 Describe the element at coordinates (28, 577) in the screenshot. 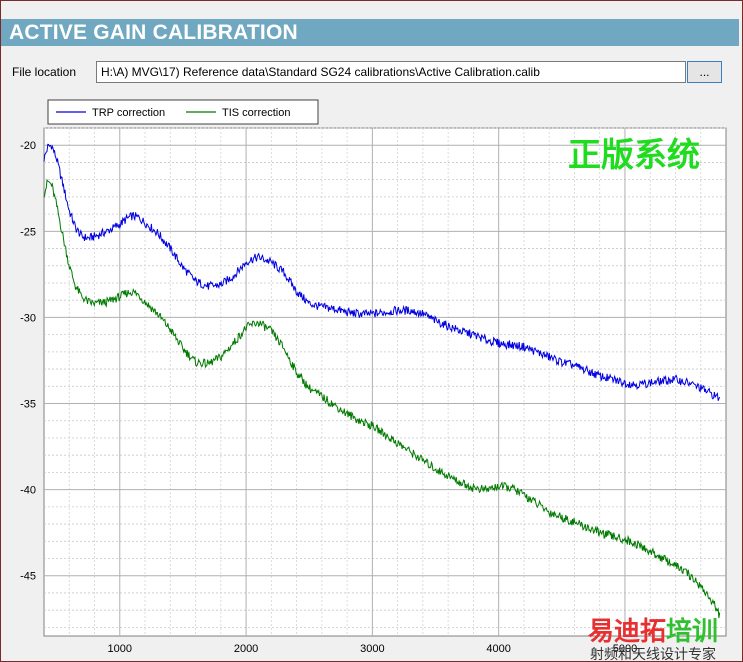

I see `y-tick-label: -45` at that location.